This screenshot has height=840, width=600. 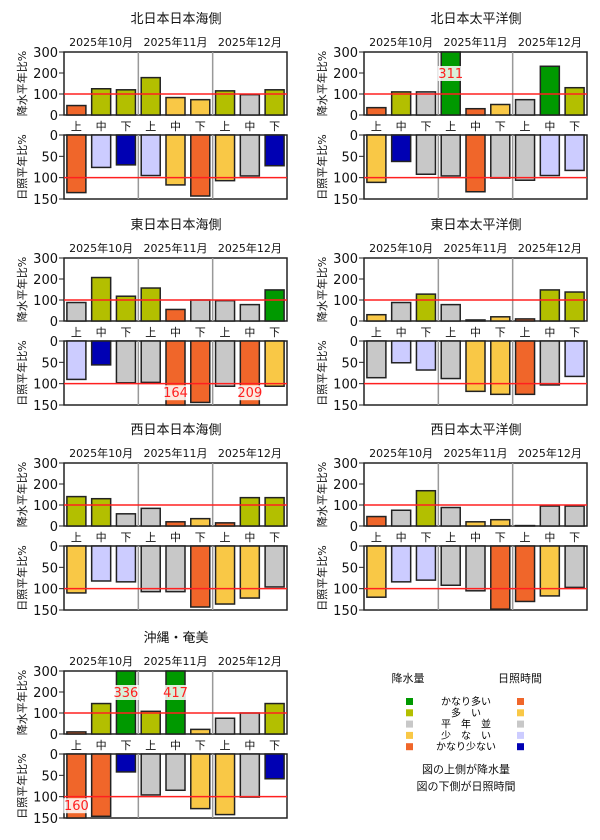 I want to click on precip-tick-label: 100, so click(x=45, y=301).